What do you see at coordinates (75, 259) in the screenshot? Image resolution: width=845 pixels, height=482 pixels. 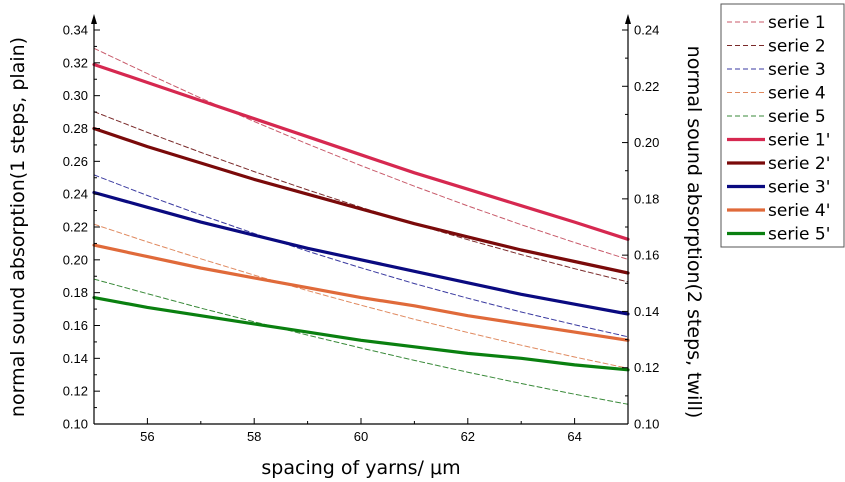 I see `y-left-tick-label: 0.20` at bounding box center [75, 259].